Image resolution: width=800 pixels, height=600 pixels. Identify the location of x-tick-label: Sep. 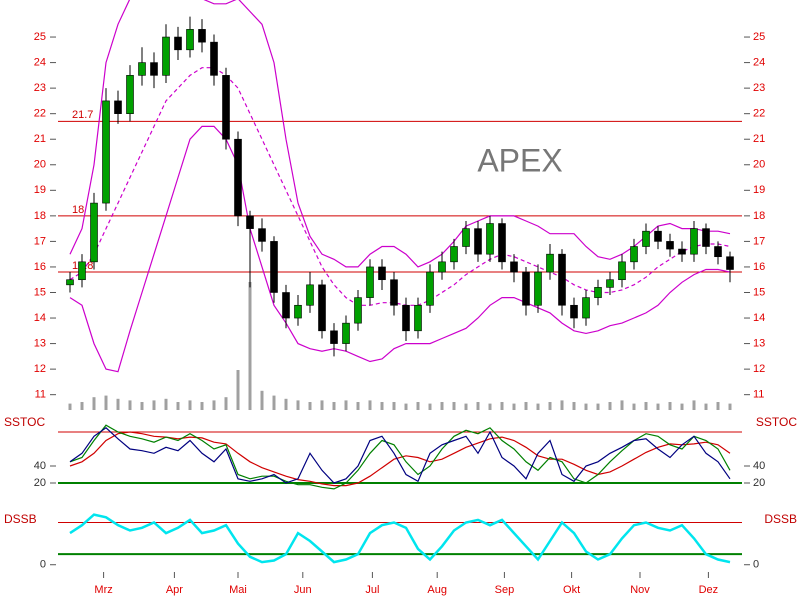
(505, 590).